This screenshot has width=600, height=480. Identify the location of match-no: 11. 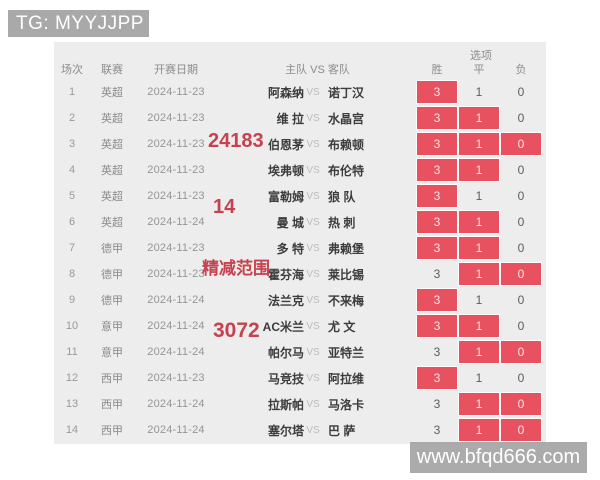
(72, 352).